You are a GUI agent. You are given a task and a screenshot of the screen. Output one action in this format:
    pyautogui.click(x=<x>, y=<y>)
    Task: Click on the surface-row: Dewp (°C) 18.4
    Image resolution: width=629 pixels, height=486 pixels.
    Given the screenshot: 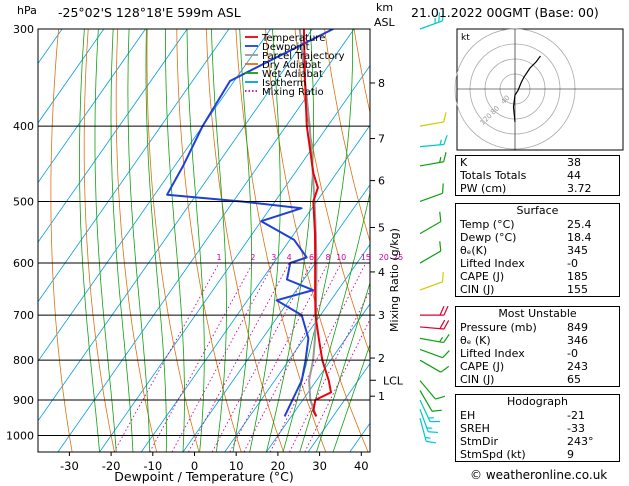 What is the action you would take?
    pyautogui.click(x=537, y=237)
    